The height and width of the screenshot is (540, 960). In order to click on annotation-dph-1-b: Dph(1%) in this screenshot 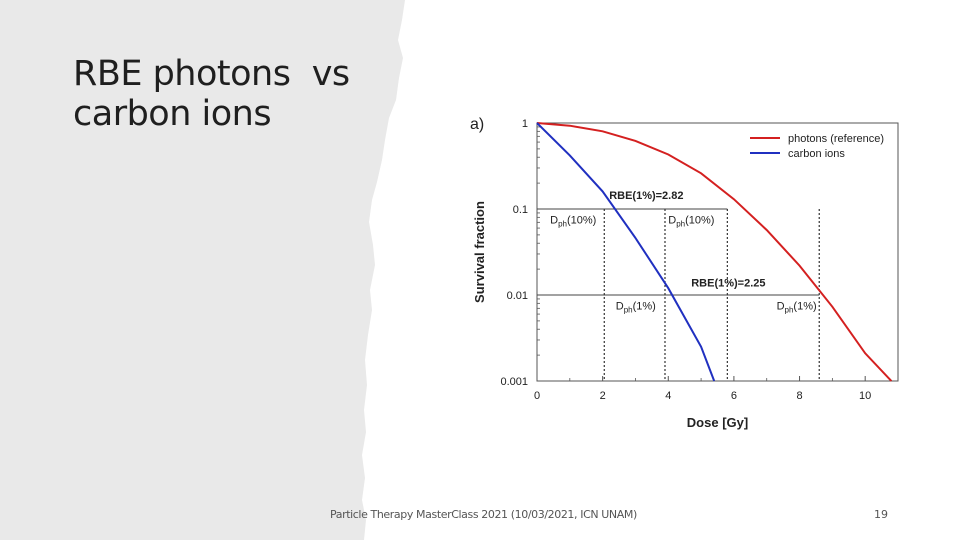, I will do `click(797, 307)`.